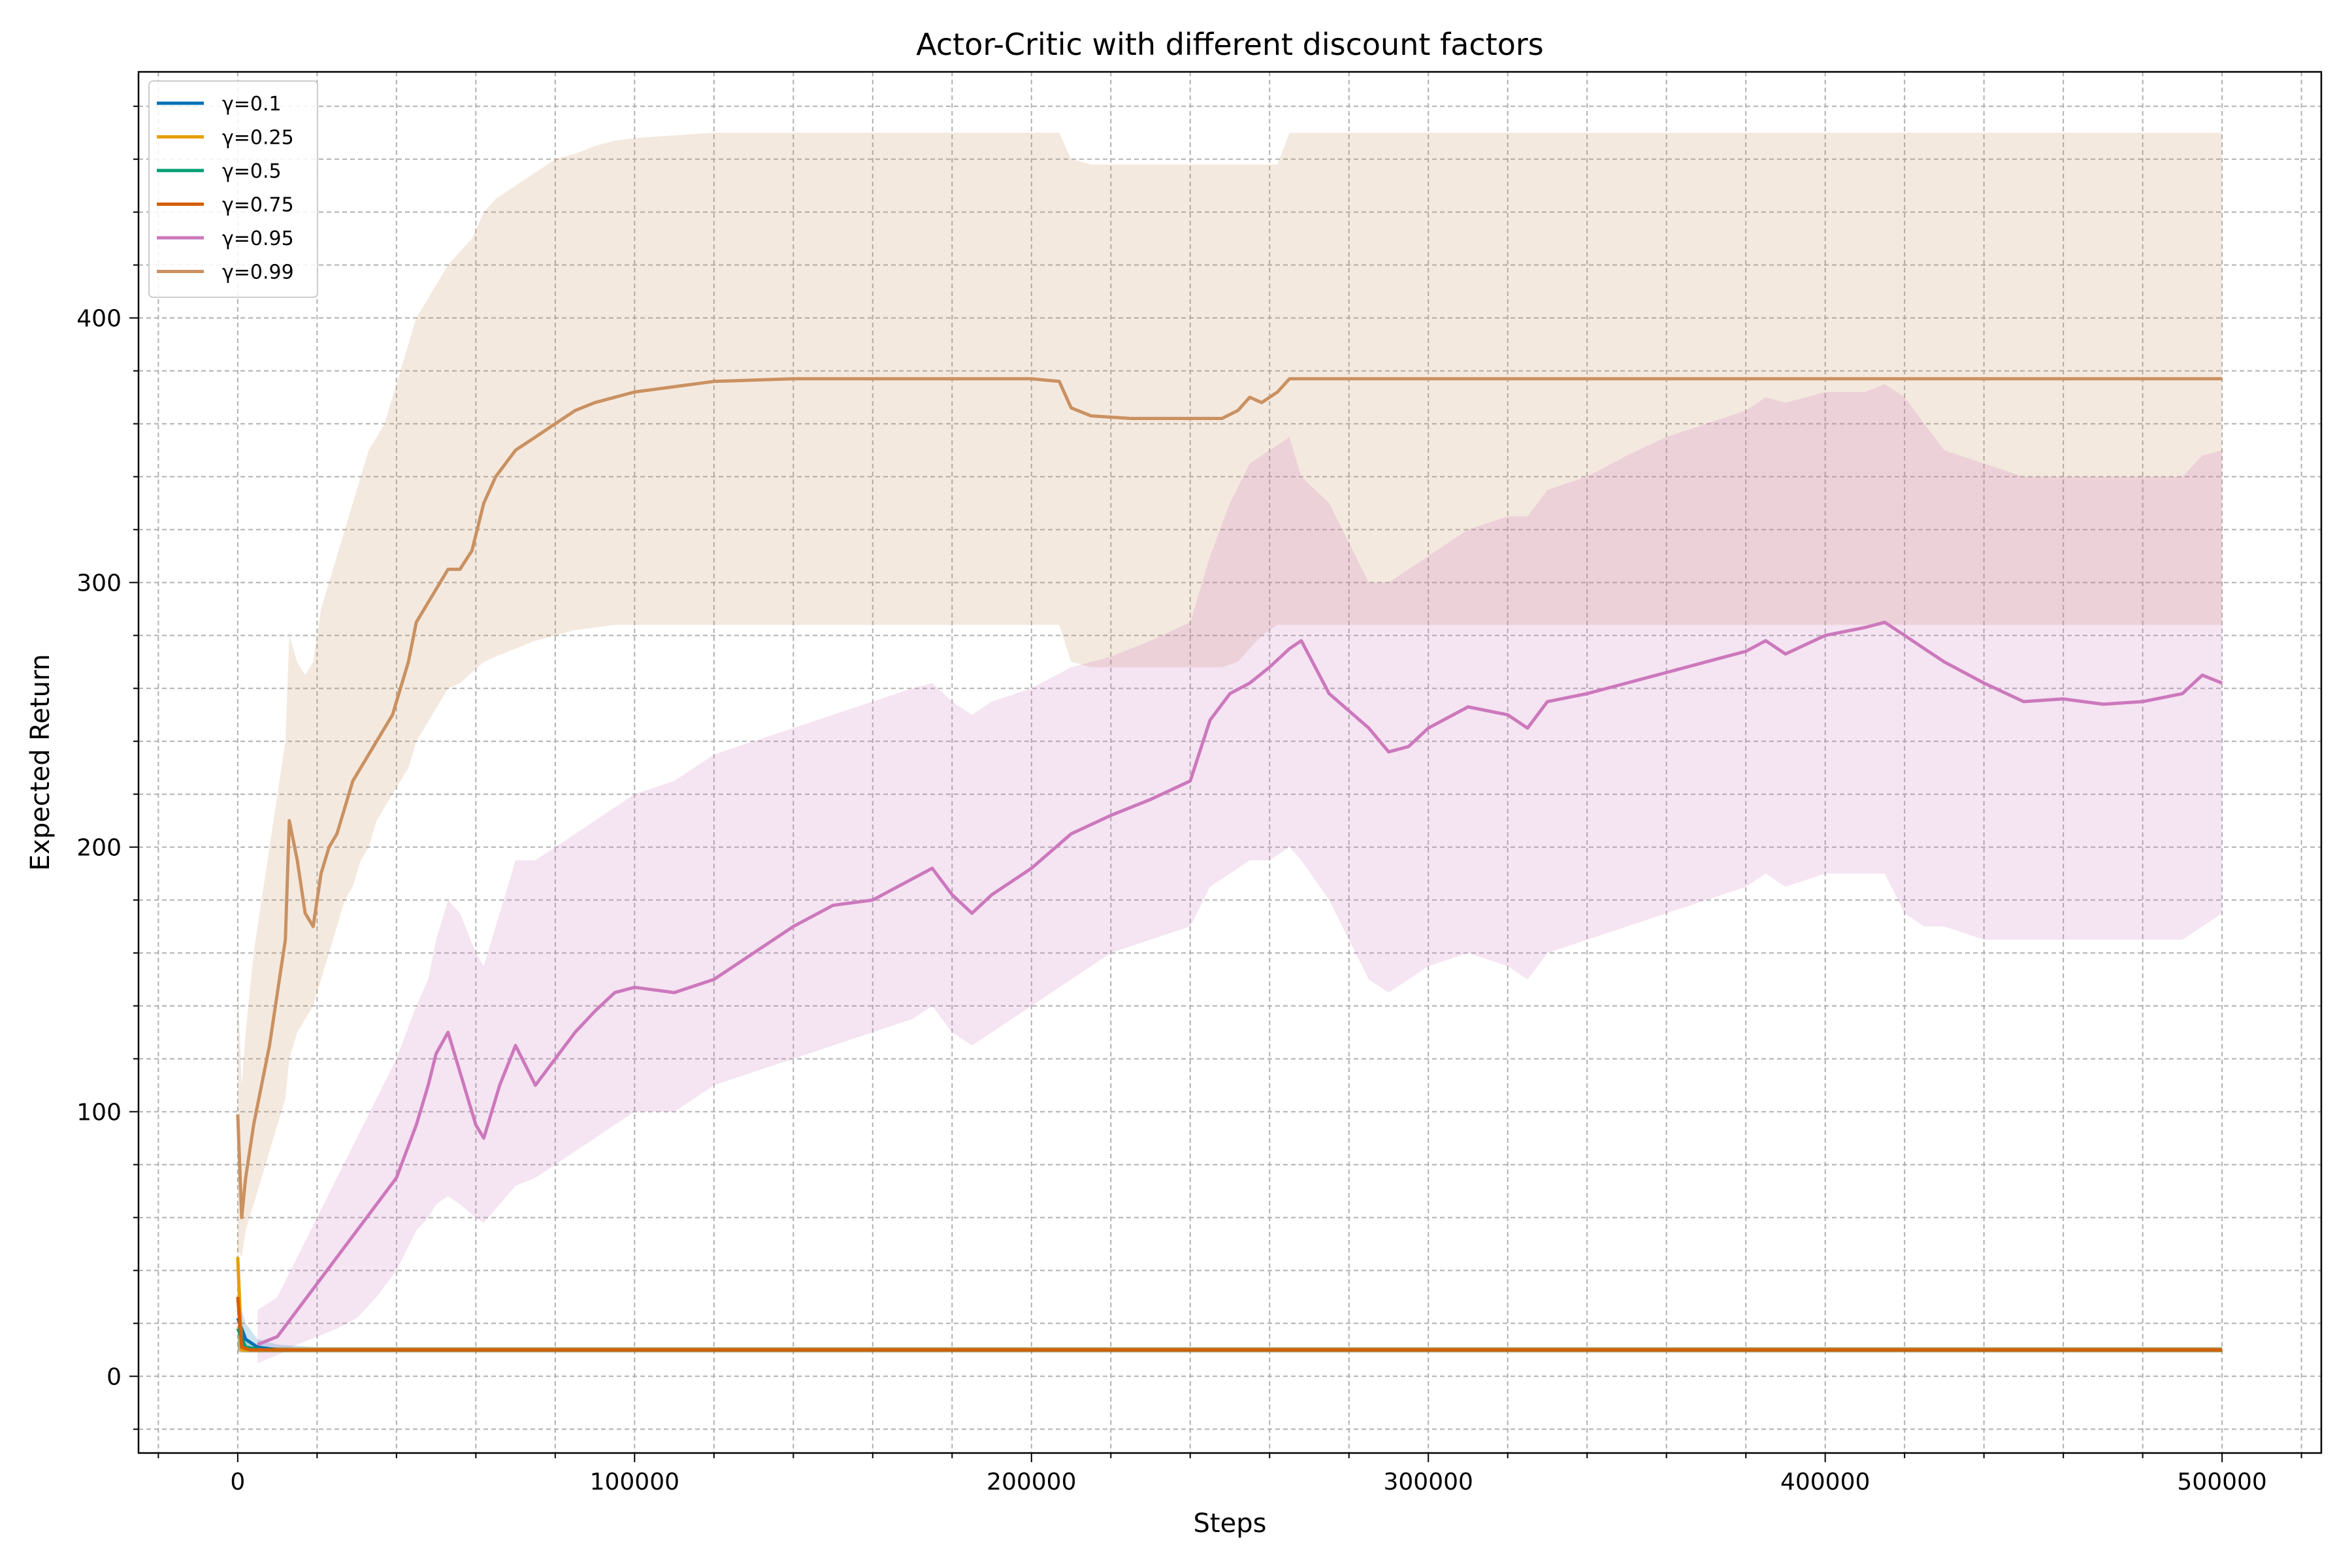 This screenshot has width=2352, height=1568. I want to click on y-axis-label: Expected Return, so click(40, 762).